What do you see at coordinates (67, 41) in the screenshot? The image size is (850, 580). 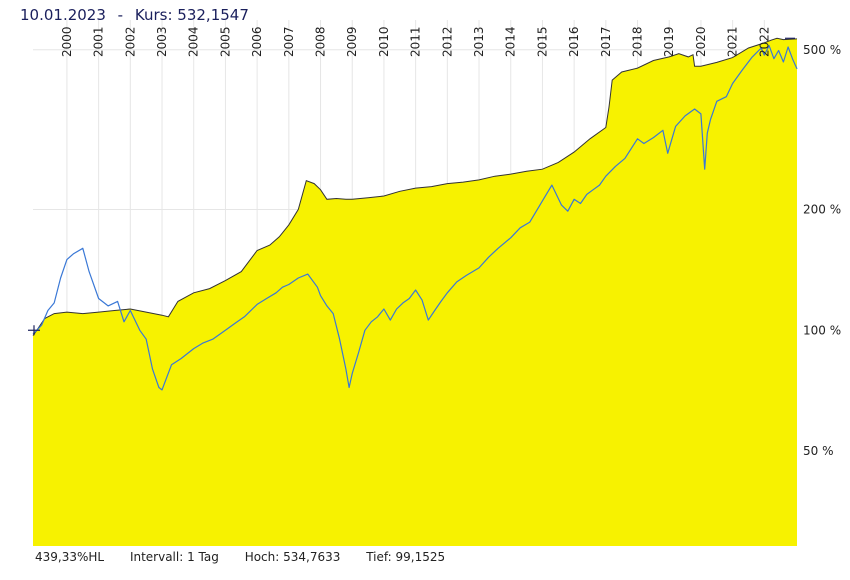 I see `x-tick-label-2000: 2000` at bounding box center [67, 41].